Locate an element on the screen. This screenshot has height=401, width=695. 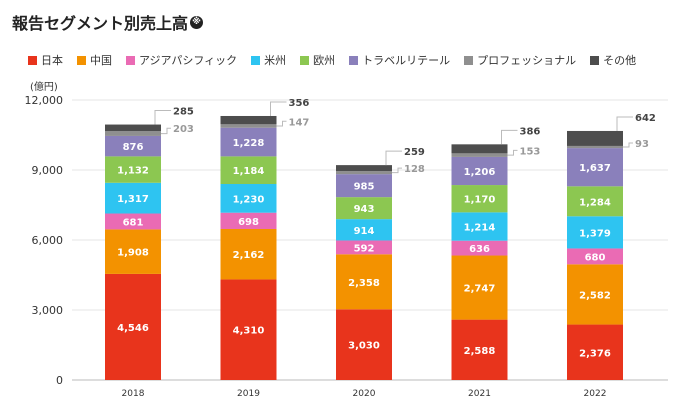
data-label: 128 is located at coordinates (414, 169).